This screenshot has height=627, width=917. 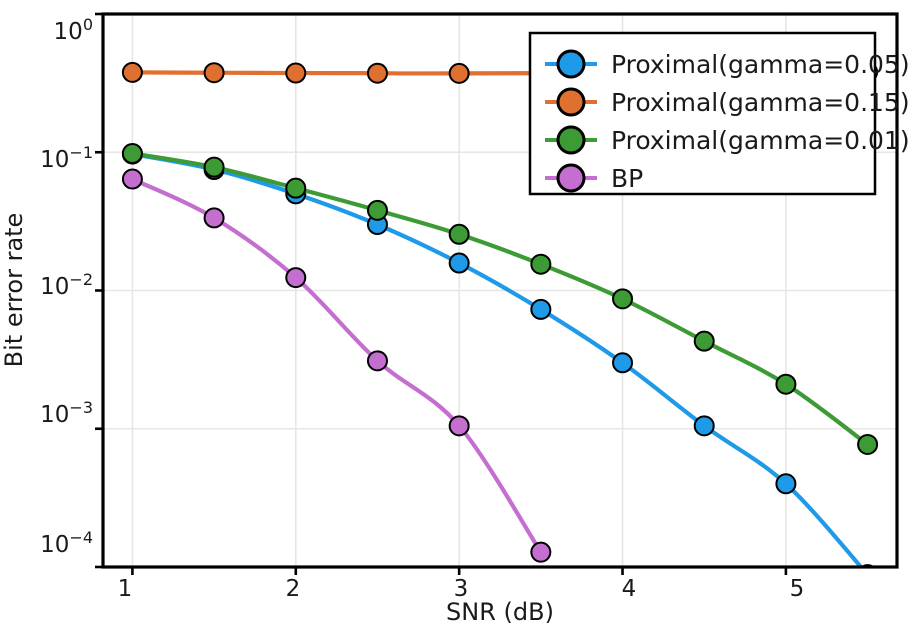 I want to click on x-tick-label-1: 1, so click(x=125, y=589).